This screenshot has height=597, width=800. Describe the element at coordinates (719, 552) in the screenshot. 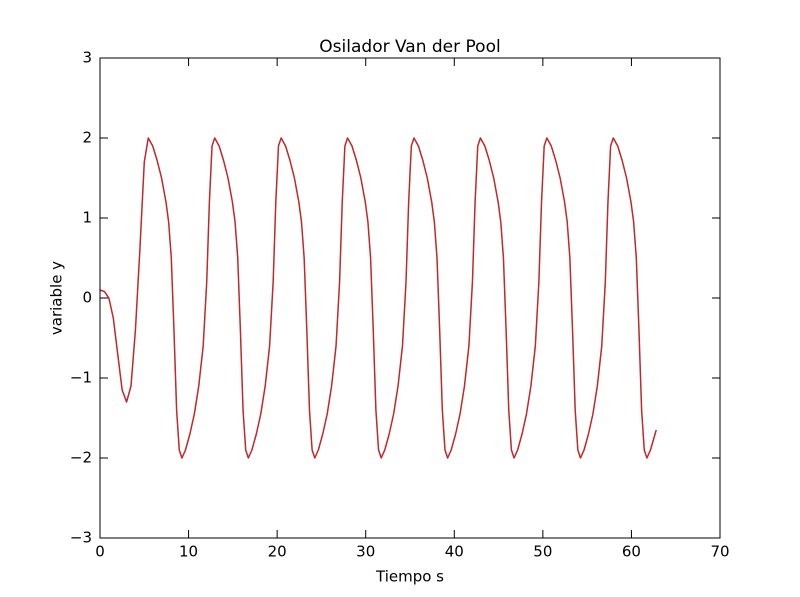

I see `x-tick-label: 70` at that location.